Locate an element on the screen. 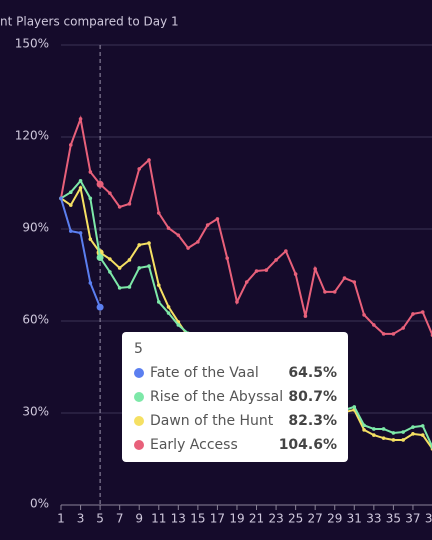 This screenshot has width=432, height=540. legend-label: Early Access is located at coordinates (194, 445).